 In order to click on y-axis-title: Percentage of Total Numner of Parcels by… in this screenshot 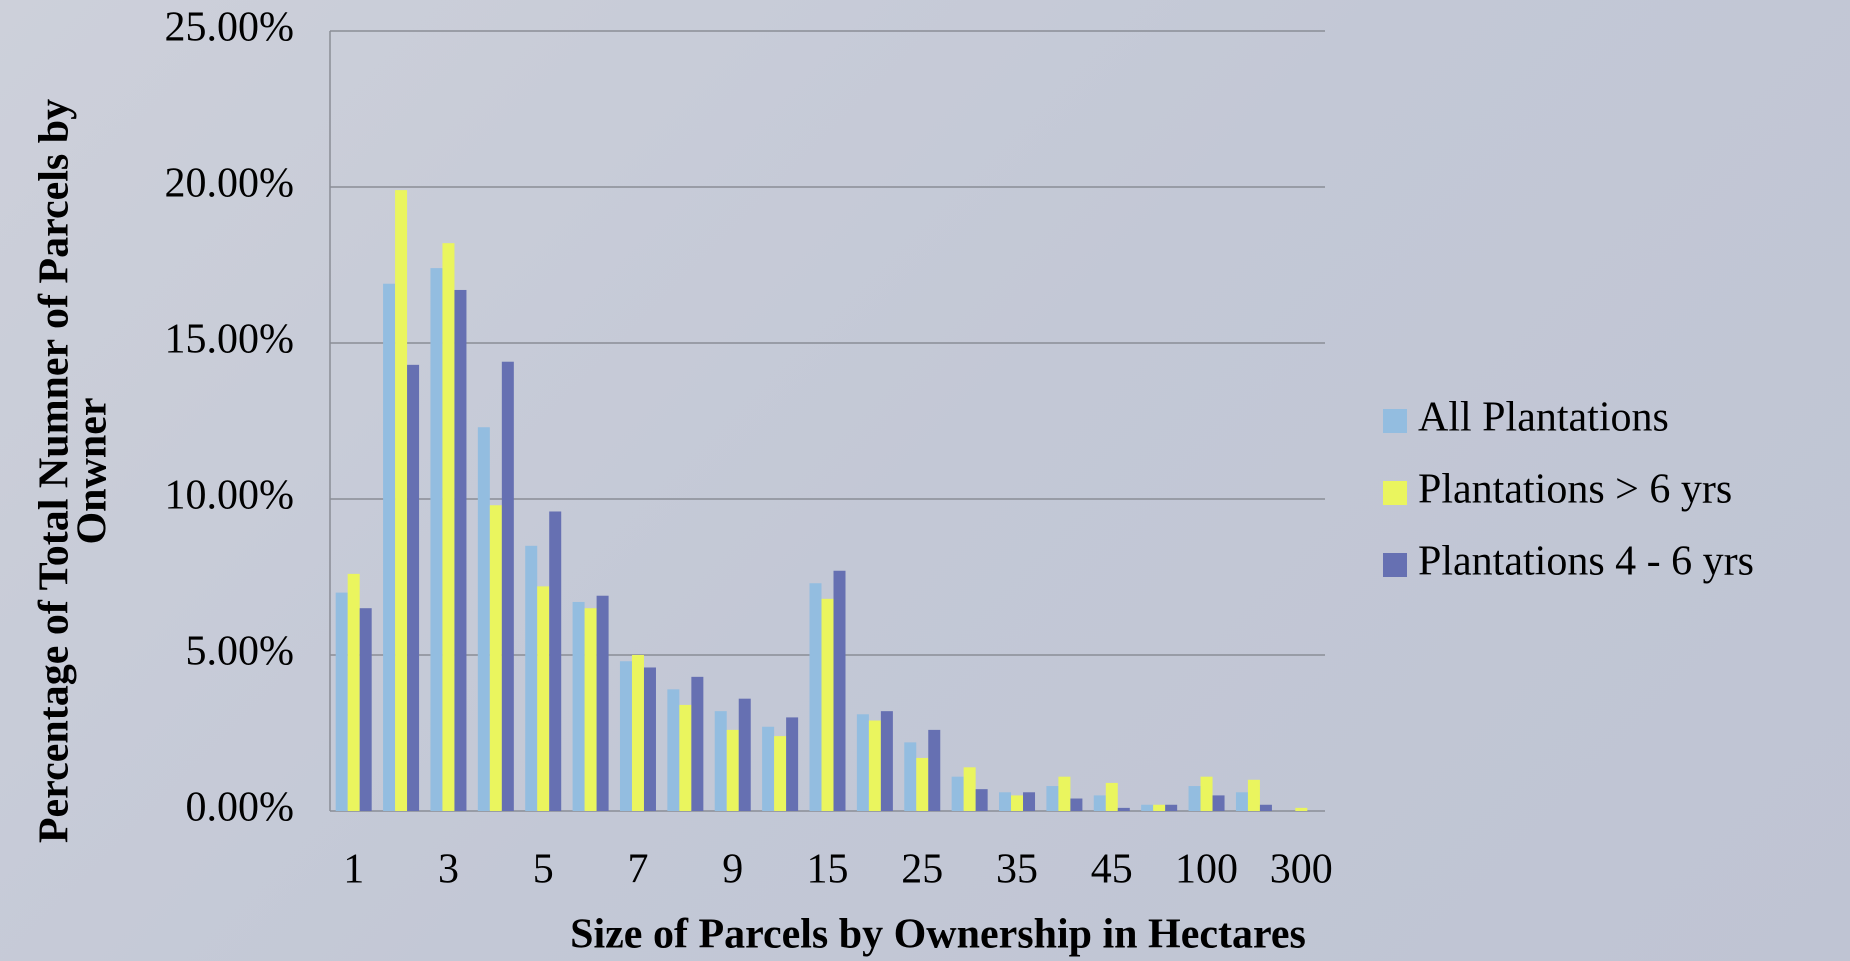, I will do `click(74, 471)`.